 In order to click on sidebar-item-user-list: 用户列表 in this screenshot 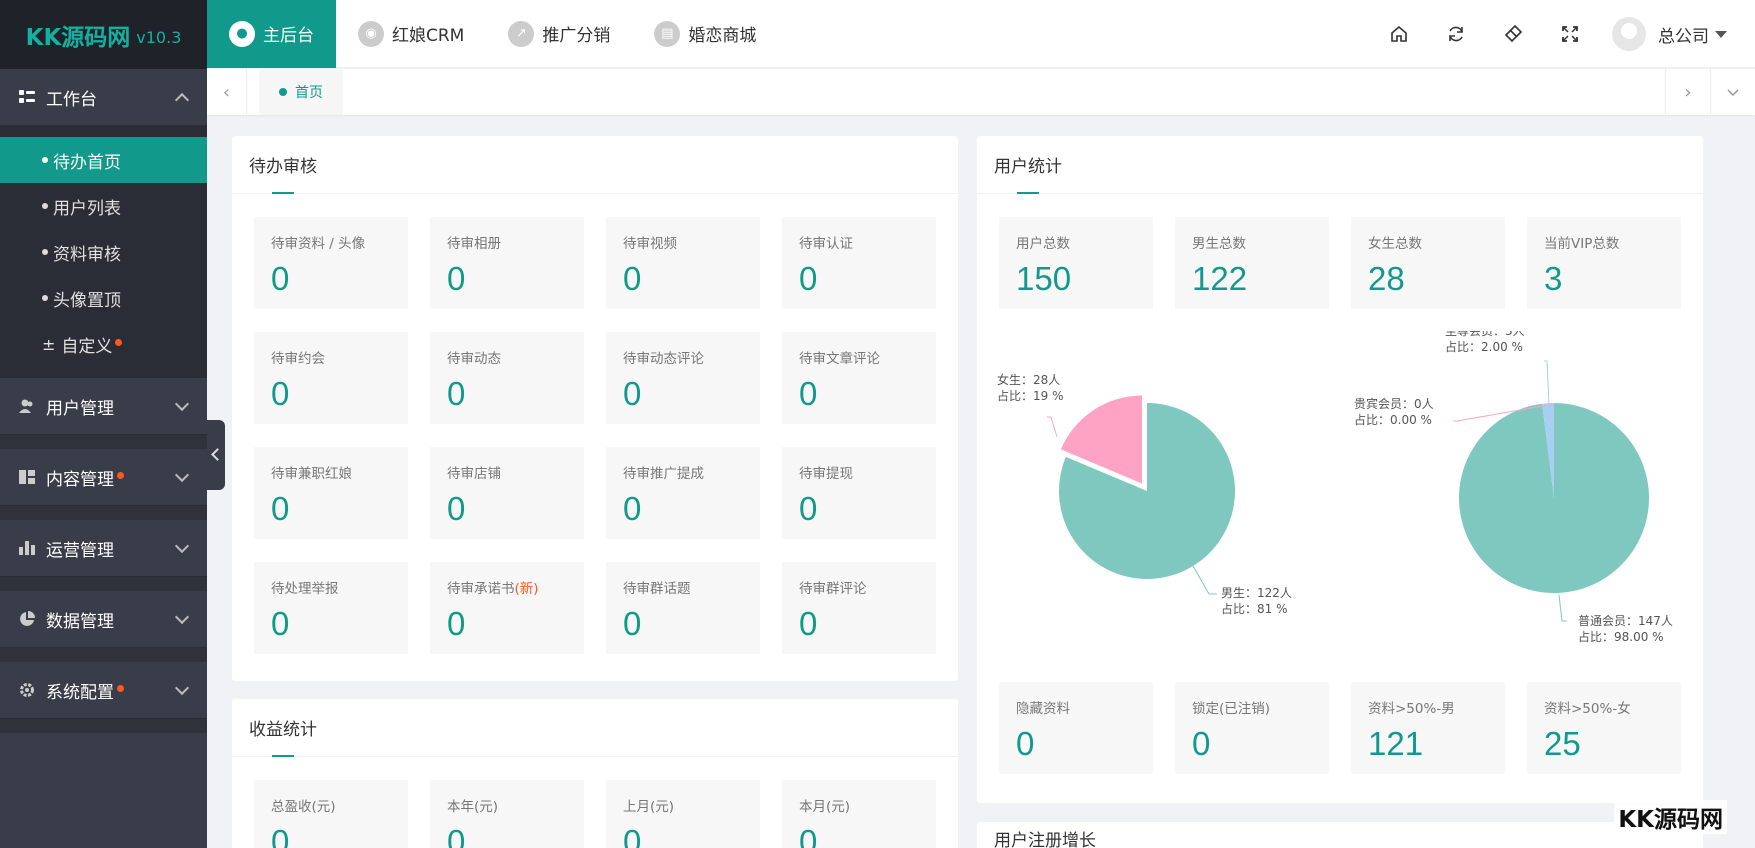, I will do `click(103, 206)`.